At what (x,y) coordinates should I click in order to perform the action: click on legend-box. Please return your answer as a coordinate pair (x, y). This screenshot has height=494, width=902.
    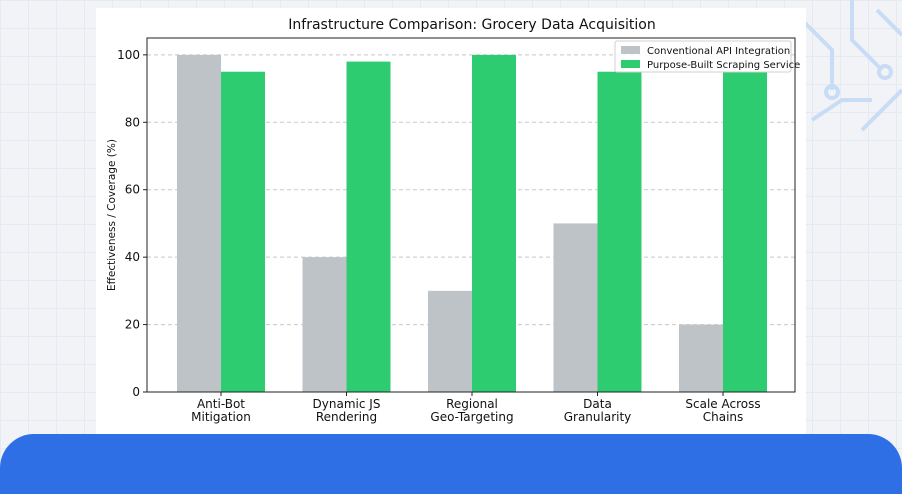
    Looking at the image, I should click on (703, 56).